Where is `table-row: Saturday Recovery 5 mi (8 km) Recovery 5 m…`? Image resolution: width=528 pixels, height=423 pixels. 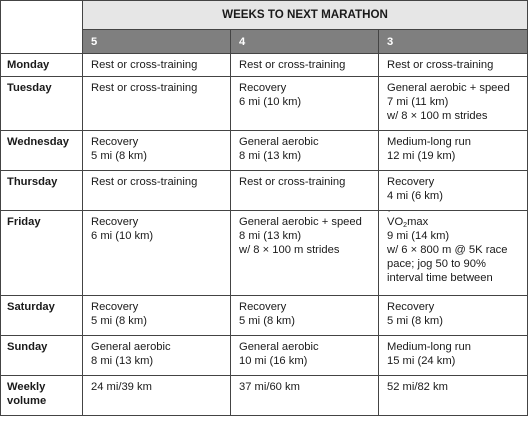
table-row: Saturday Recovery 5 mi (8 km) Recovery 5 m… is located at coordinates (264, 315).